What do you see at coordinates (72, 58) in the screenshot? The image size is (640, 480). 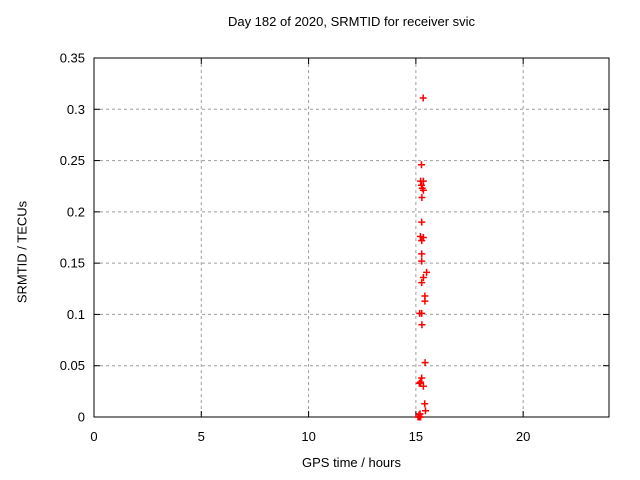 I see `y-tick-label: 0.35` at bounding box center [72, 58].